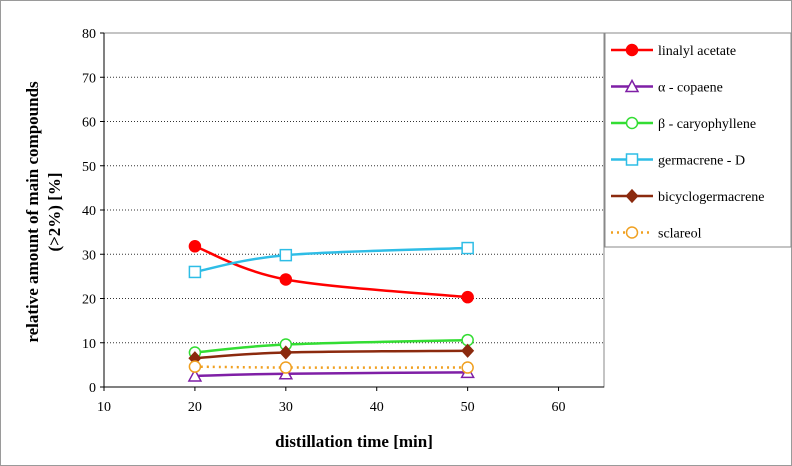 This screenshot has height=466, width=792. I want to click on x-tick-label: 40, so click(377, 407).